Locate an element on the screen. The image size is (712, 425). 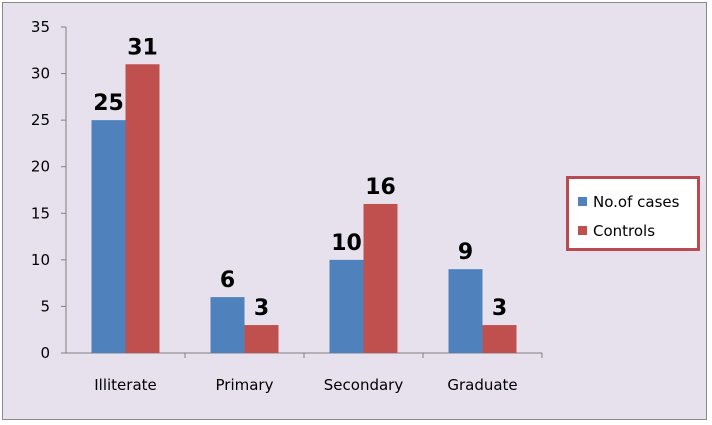
x-tick-label: Secondary is located at coordinates (364, 385).